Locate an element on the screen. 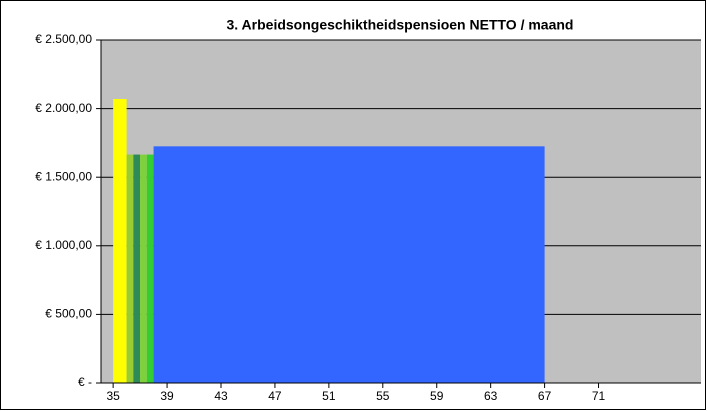  y-tick-label: € 500,00 is located at coordinates (68, 314).